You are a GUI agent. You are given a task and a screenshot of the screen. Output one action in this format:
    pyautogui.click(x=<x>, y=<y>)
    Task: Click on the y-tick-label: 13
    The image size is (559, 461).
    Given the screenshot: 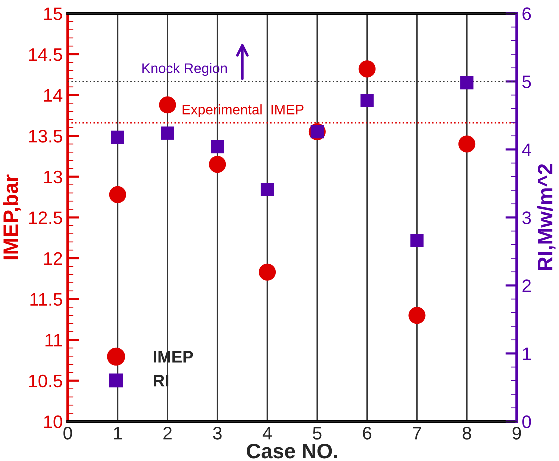 What is the action you would take?
    pyautogui.click(x=53, y=177)
    